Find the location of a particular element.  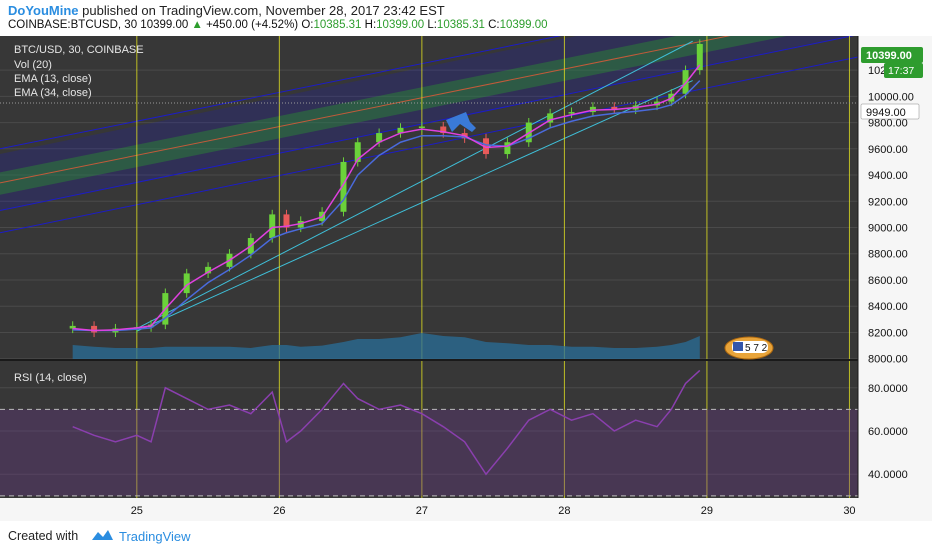

flag-badge: 5 7 2 is located at coordinates (749, 348).